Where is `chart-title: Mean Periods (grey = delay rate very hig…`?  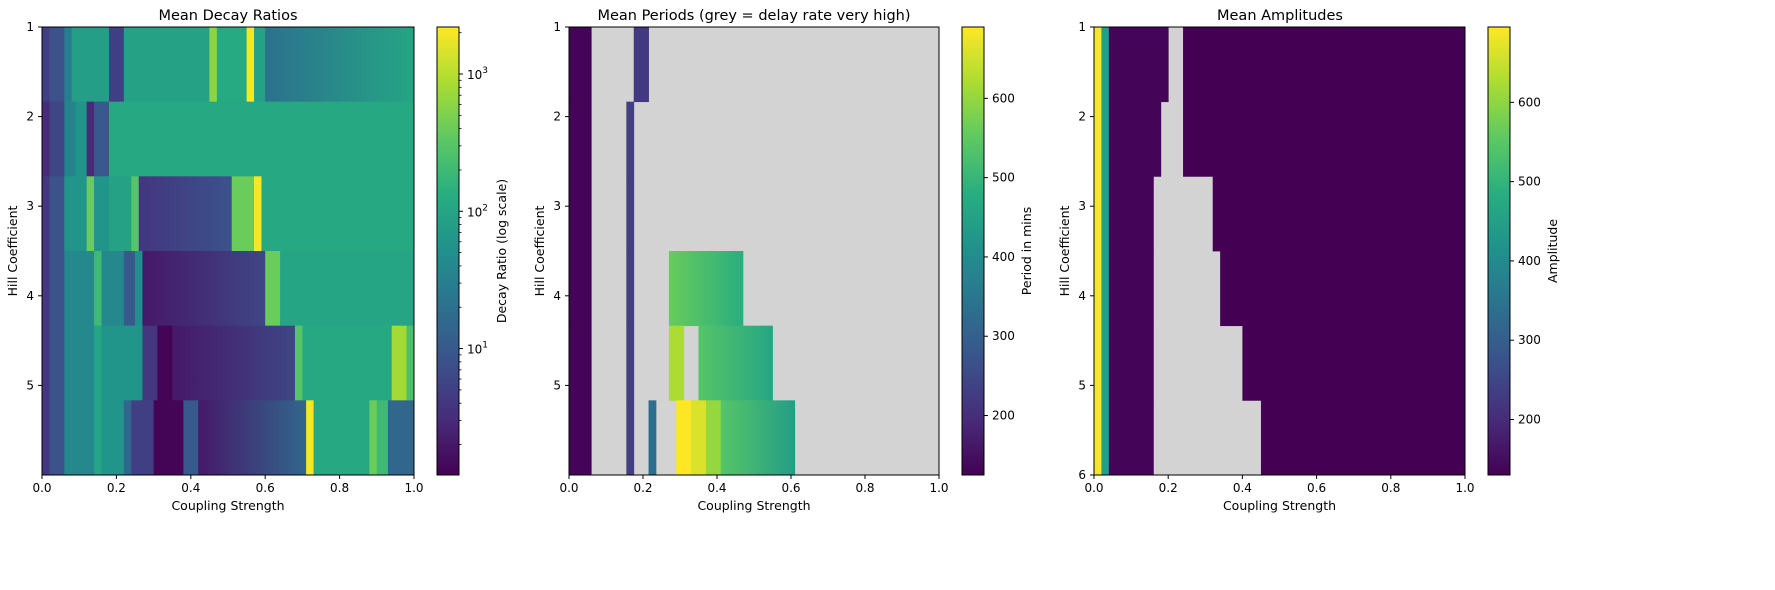
chart-title: Mean Periods (grey = delay rate very hig… is located at coordinates (753, 16).